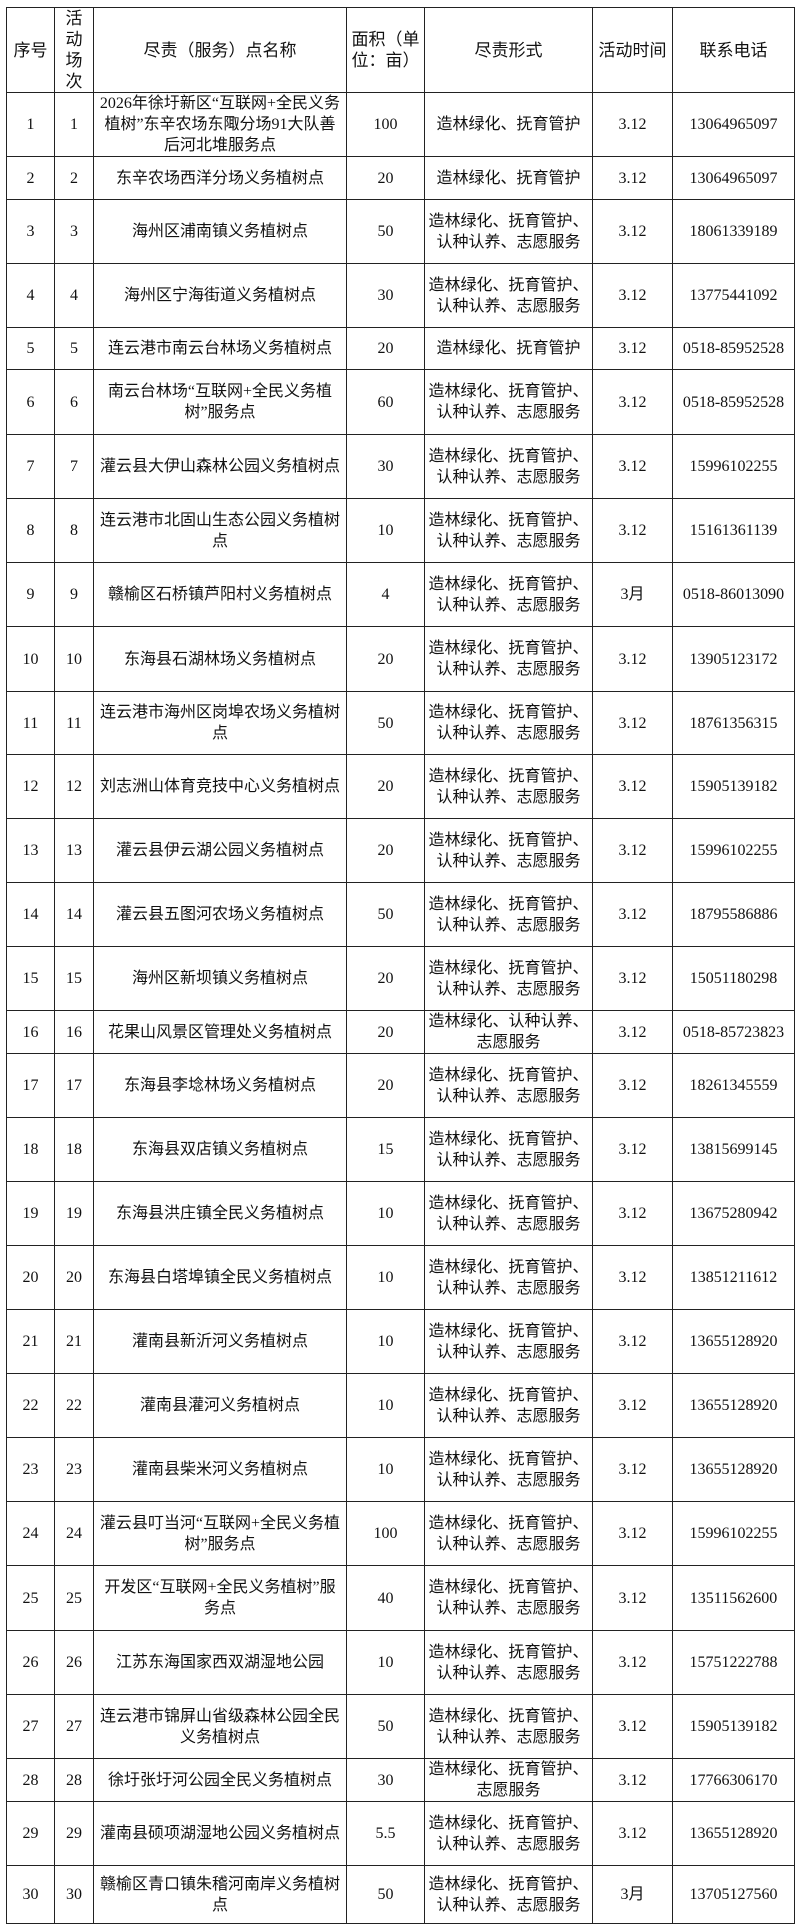  What do you see at coordinates (219, 786) in the screenshot?
I see `cell-site-name-text: 刘志洲山体育竞技中心义务植树点` at bounding box center [219, 786].